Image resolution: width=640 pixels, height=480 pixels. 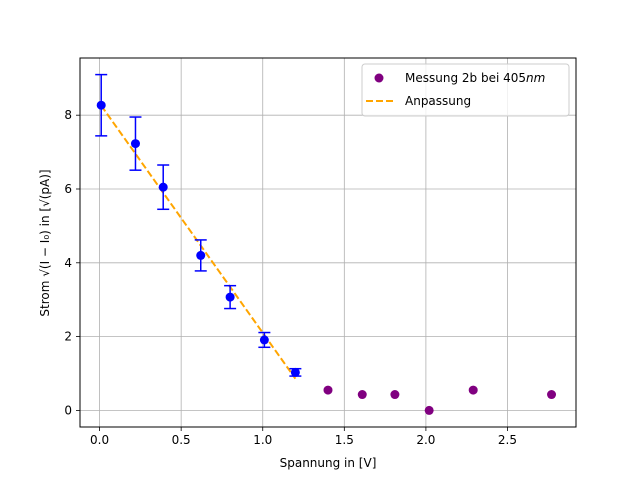 I want to click on legend-label-measurement-text: Messung 2b bei 405, so click(x=465, y=78).